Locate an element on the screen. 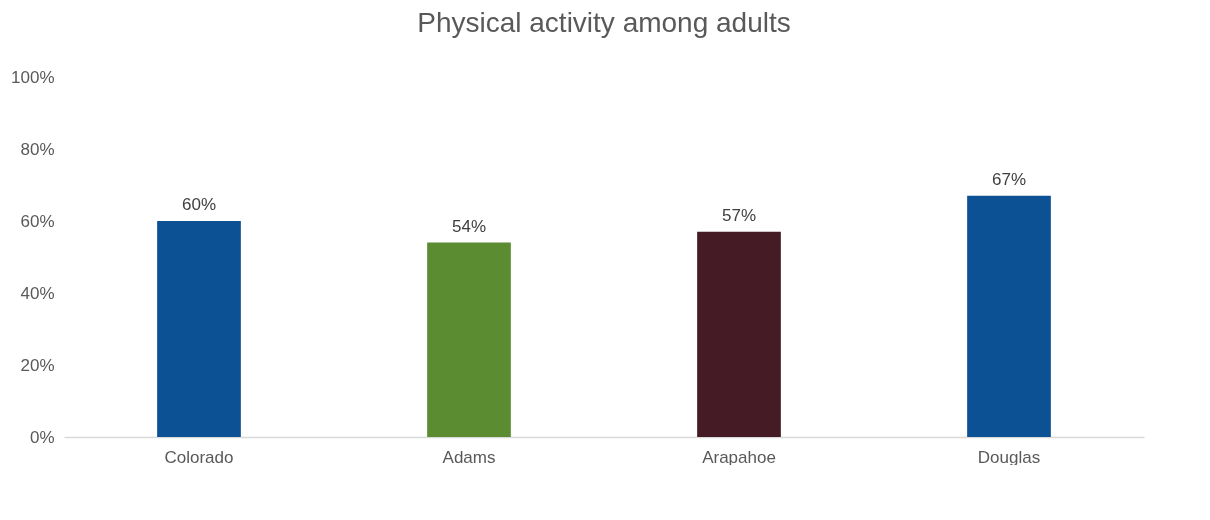  chart-title: Physical activity among adults is located at coordinates (604, 22).